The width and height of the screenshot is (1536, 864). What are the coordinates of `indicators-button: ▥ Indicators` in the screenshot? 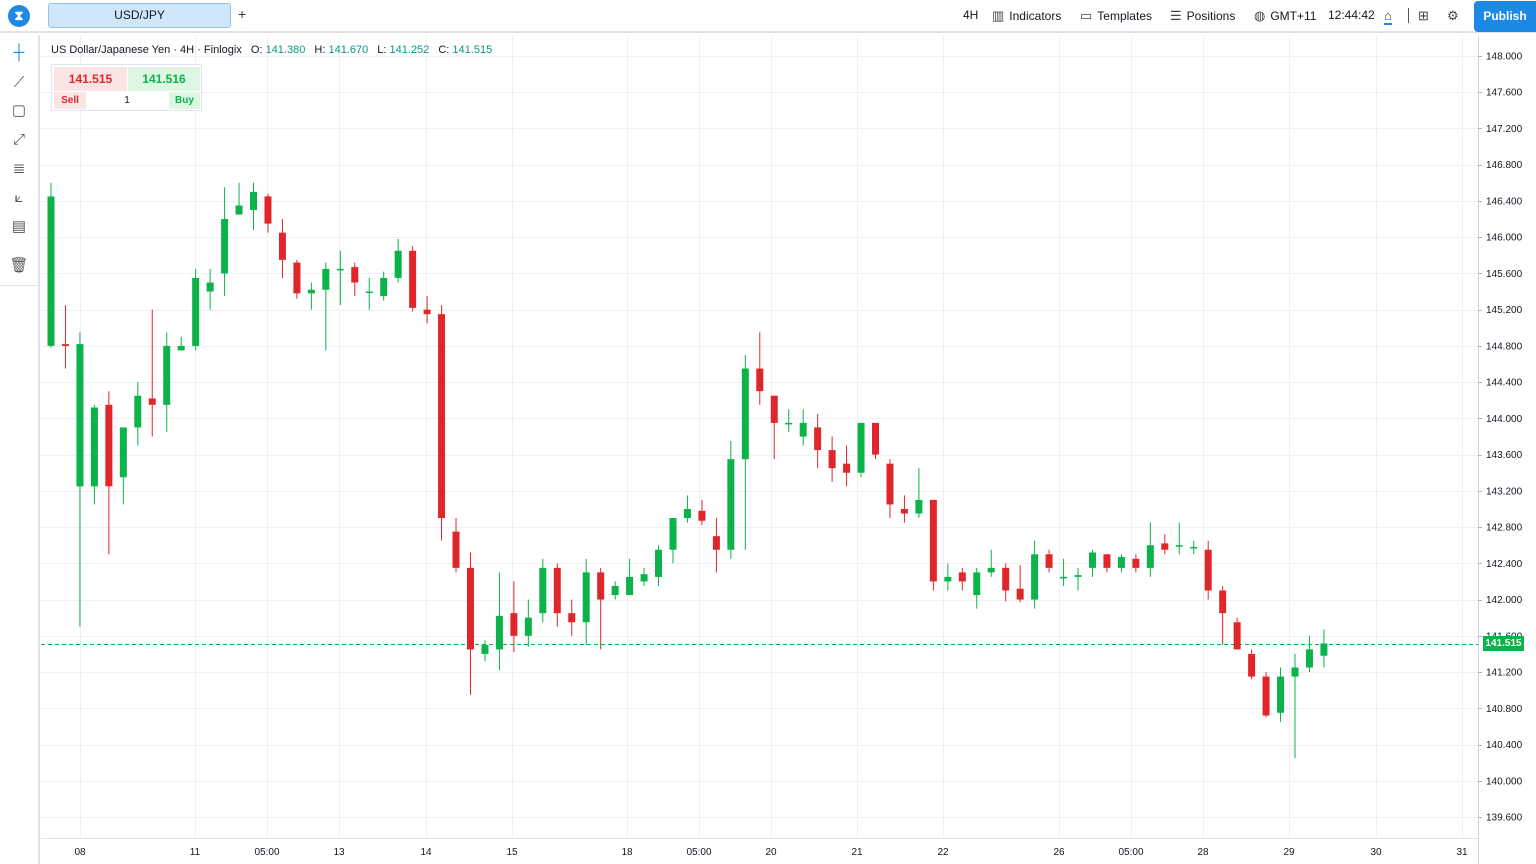 It's located at (1026, 16).